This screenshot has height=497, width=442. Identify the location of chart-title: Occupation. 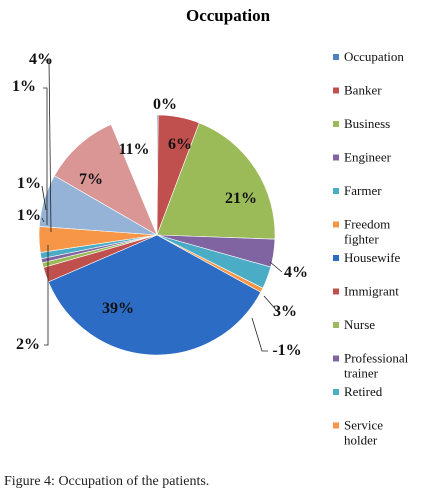
(228, 15).